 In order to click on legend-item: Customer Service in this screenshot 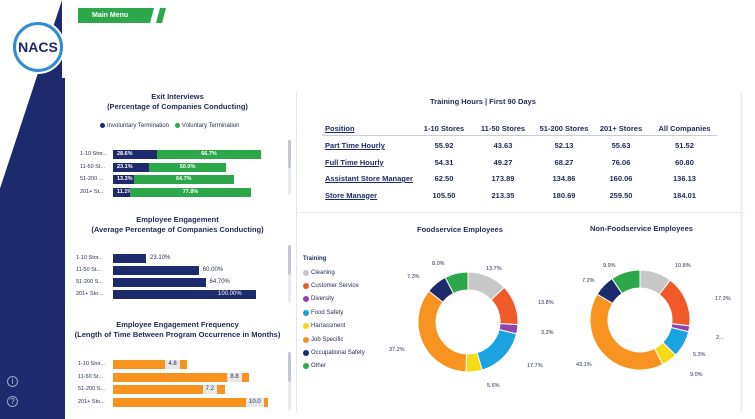, I will do `click(334, 285)`.